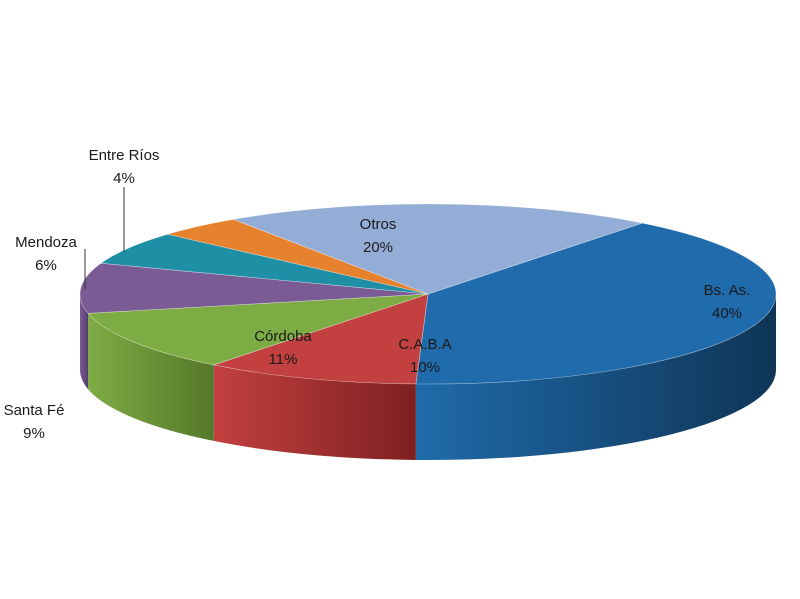 The image size is (800, 599). What do you see at coordinates (124, 178) in the screenshot?
I see `slice-value-5: 4%` at bounding box center [124, 178].